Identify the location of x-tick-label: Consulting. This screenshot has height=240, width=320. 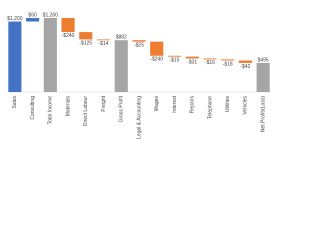
(33, 108).